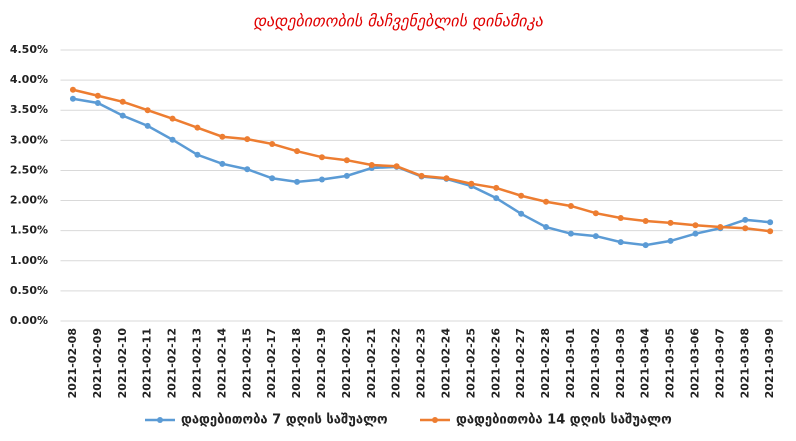 The height and width of the screenshot is (441, 796). Describe the element at coordinates (670, 363) in the screenshot. I see `x-tick-label: 2021-03-05` at that location.